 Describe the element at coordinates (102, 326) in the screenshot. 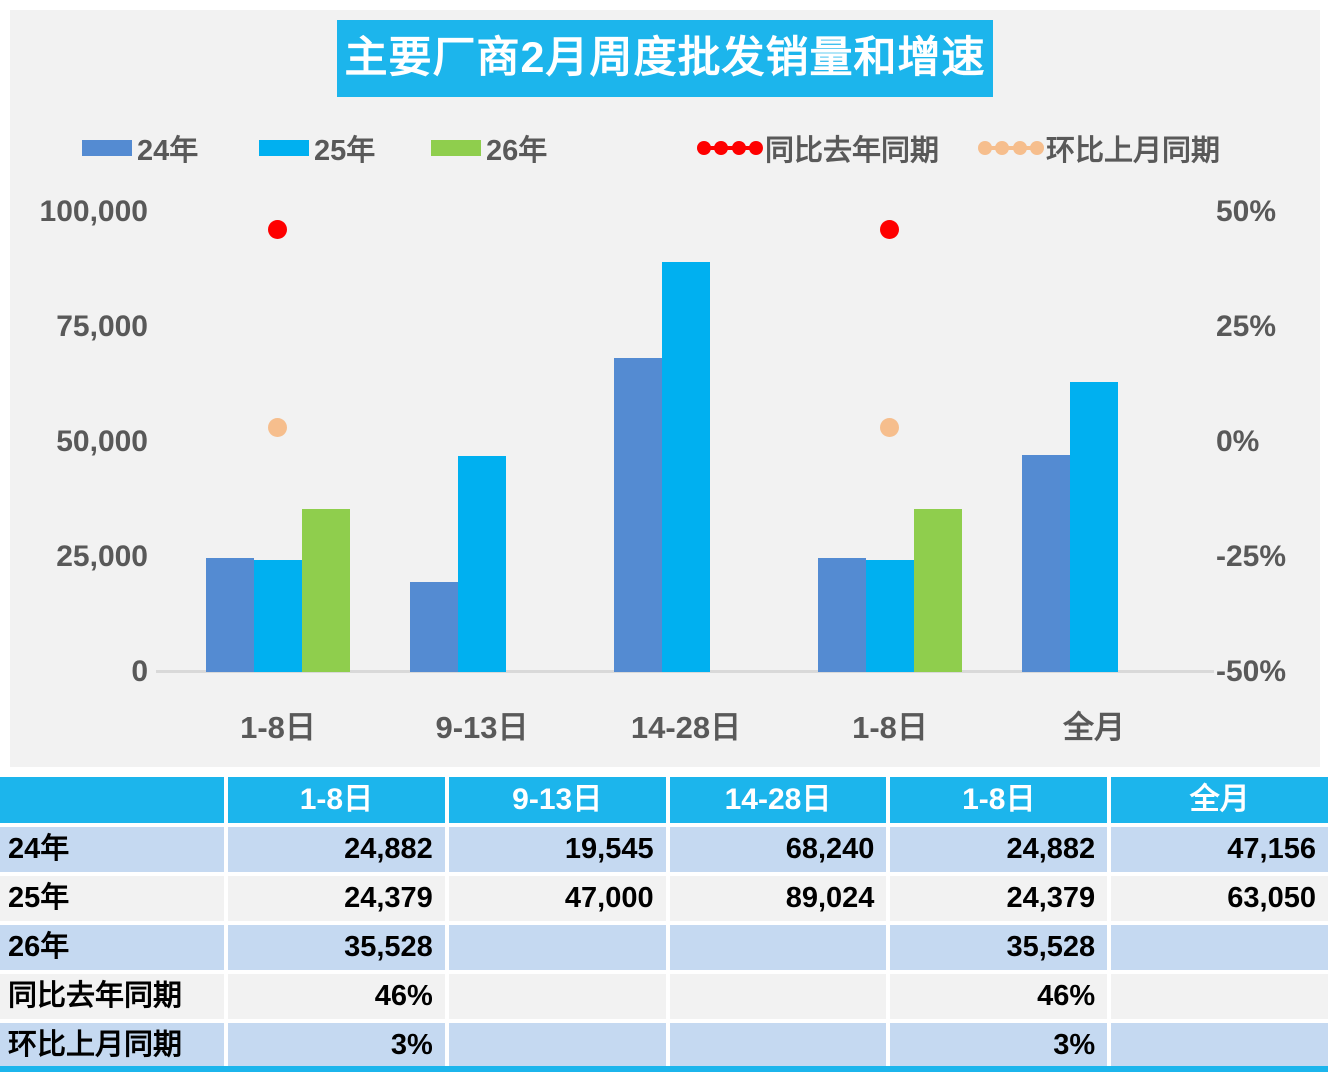

I see `left-axis-tick: 75,000` at that location.